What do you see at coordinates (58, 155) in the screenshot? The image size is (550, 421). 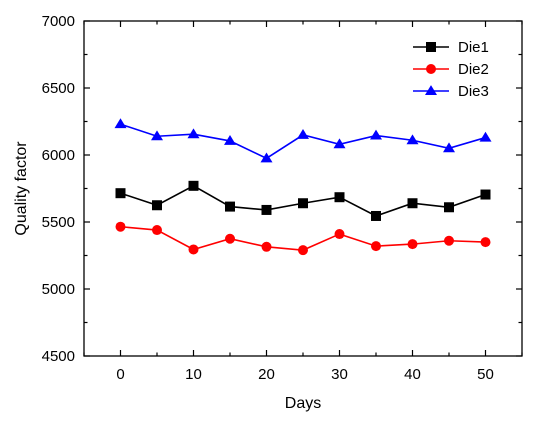 I see `y-tick-label: 6000` at bounding box center [58, 155].